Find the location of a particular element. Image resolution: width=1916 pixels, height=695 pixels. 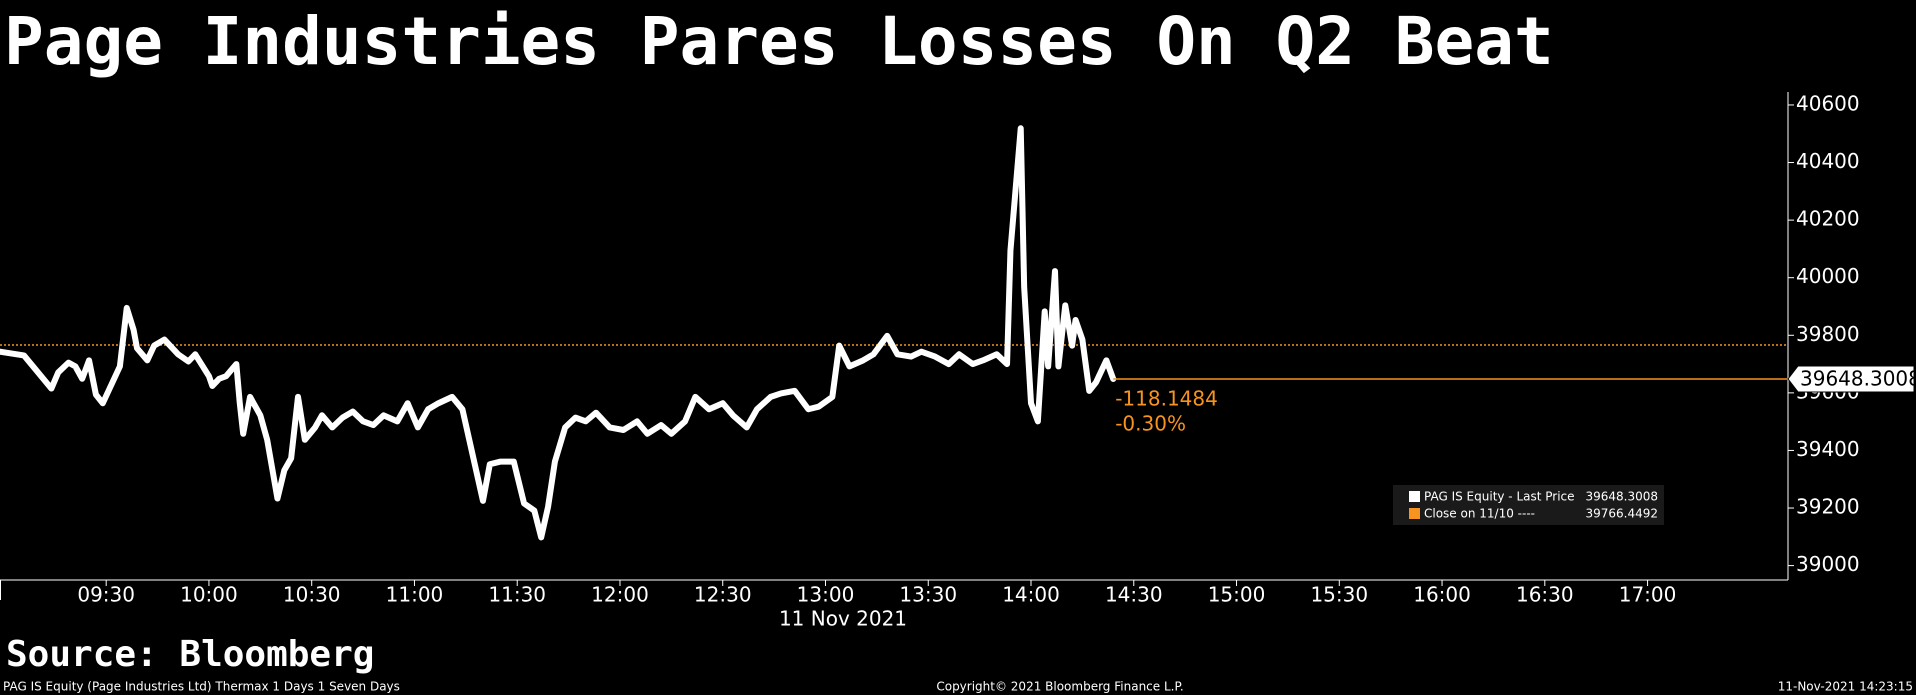

source: Source: Bloomberg is located at coordinates (190, 654).